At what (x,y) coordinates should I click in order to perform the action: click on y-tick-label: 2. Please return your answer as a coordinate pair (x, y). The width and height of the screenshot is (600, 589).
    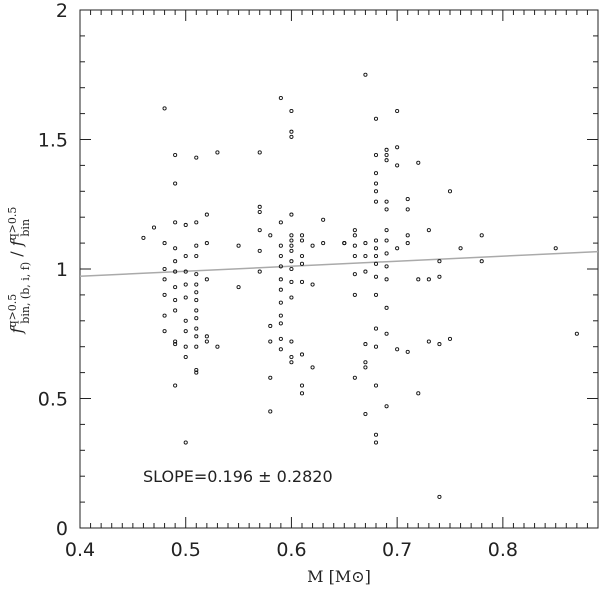
    Looking at the image, I should click on (62, 11).